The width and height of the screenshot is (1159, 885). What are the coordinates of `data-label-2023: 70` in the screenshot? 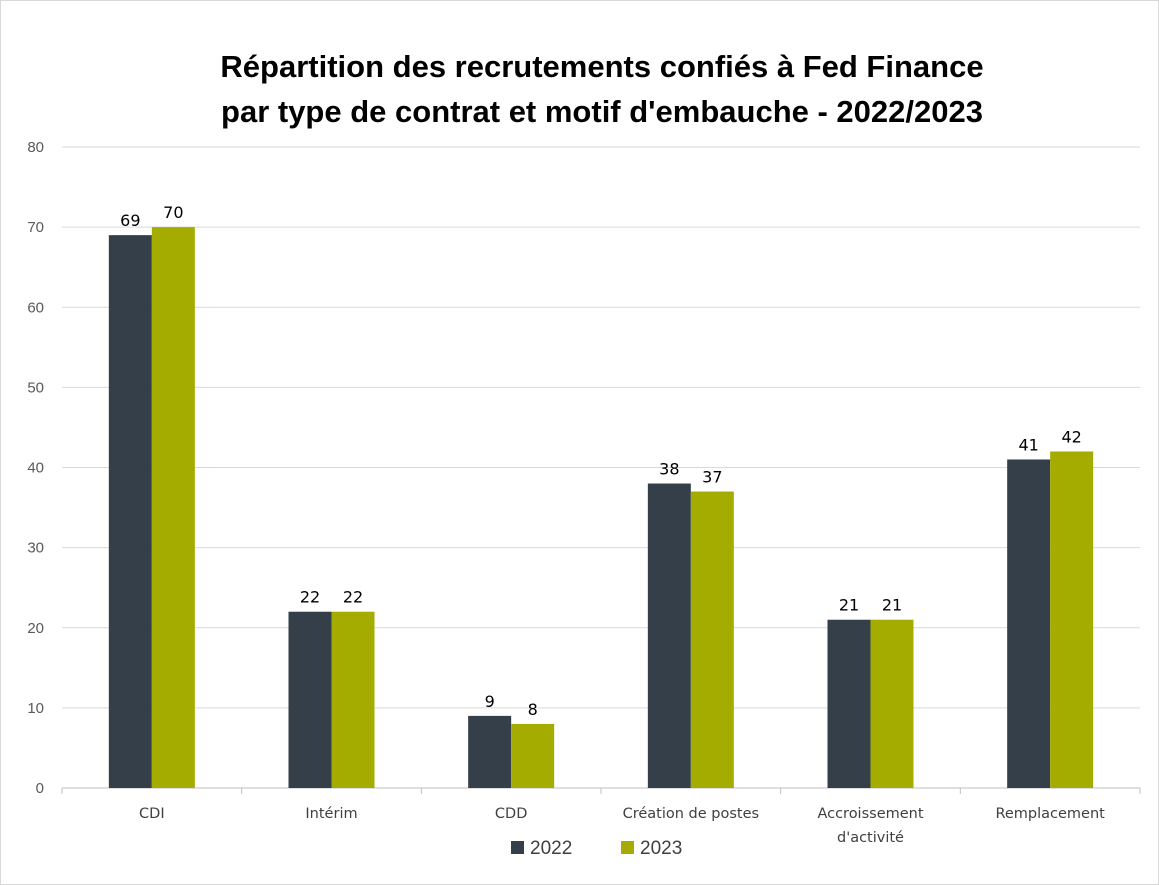 It's located at (173, 212).